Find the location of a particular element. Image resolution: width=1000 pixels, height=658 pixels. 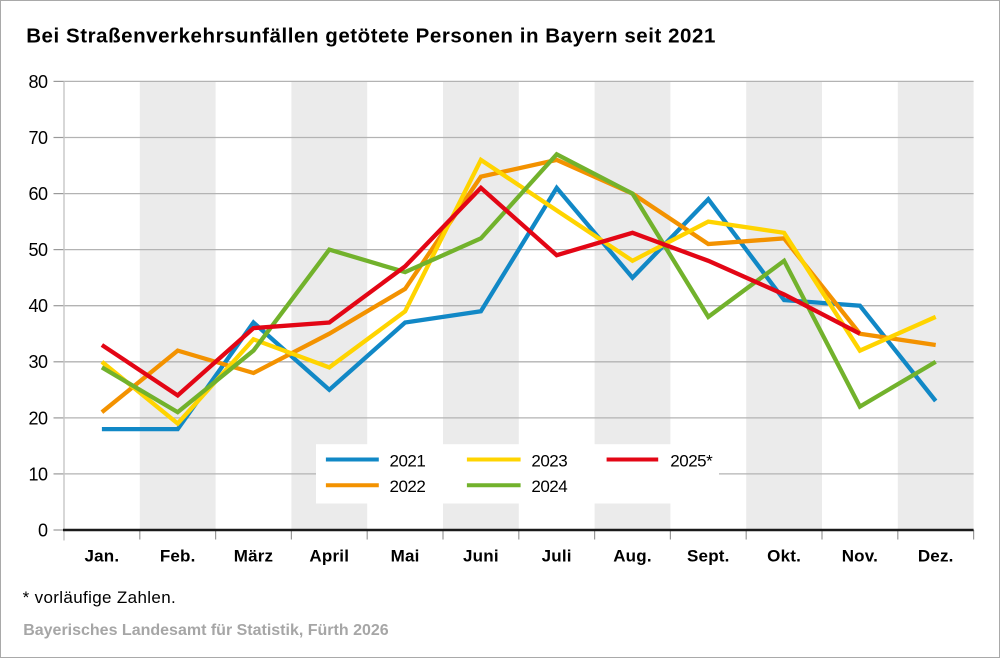

svg-text: Jan. is located at coordinates (101, 556).